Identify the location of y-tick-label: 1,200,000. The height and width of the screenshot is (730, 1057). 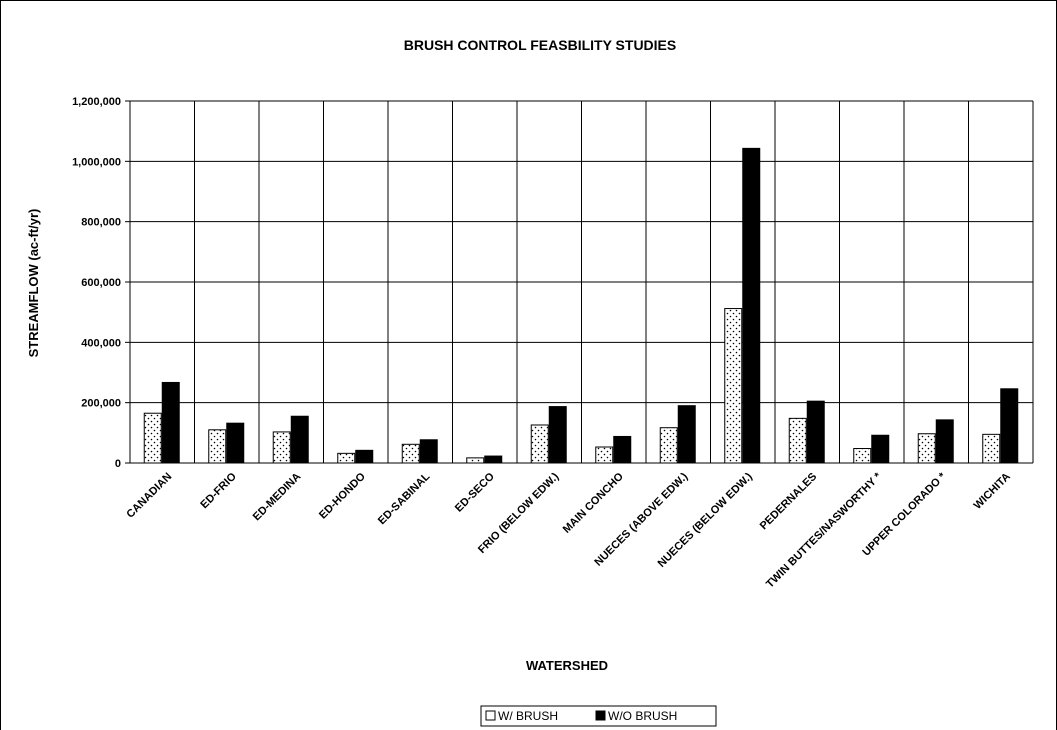
(96, 102).